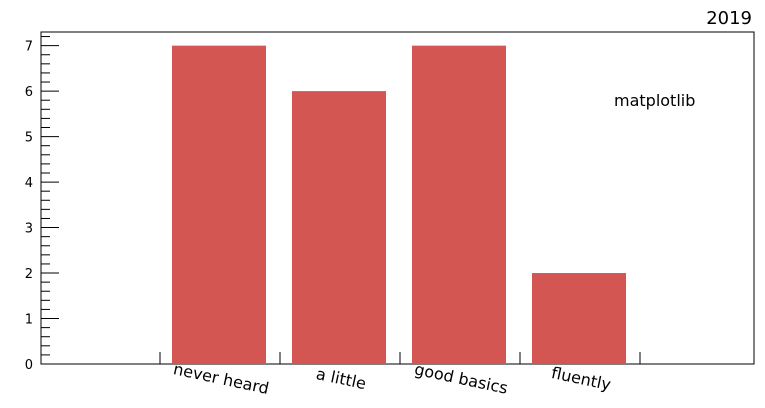  I want to click on y-axis: 0 1 2 3 4 5 6 7, so click(42, 204).